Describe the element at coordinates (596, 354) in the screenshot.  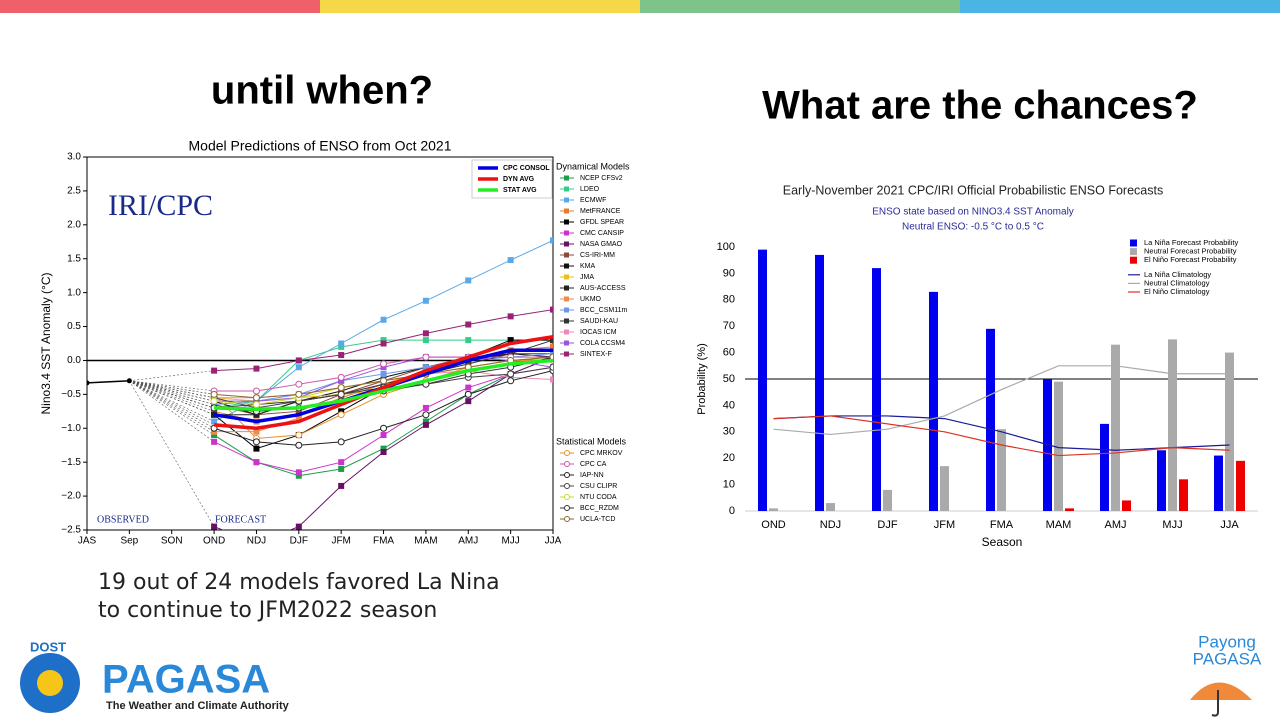
I see `legend-label: SINTEX-F` at that location.